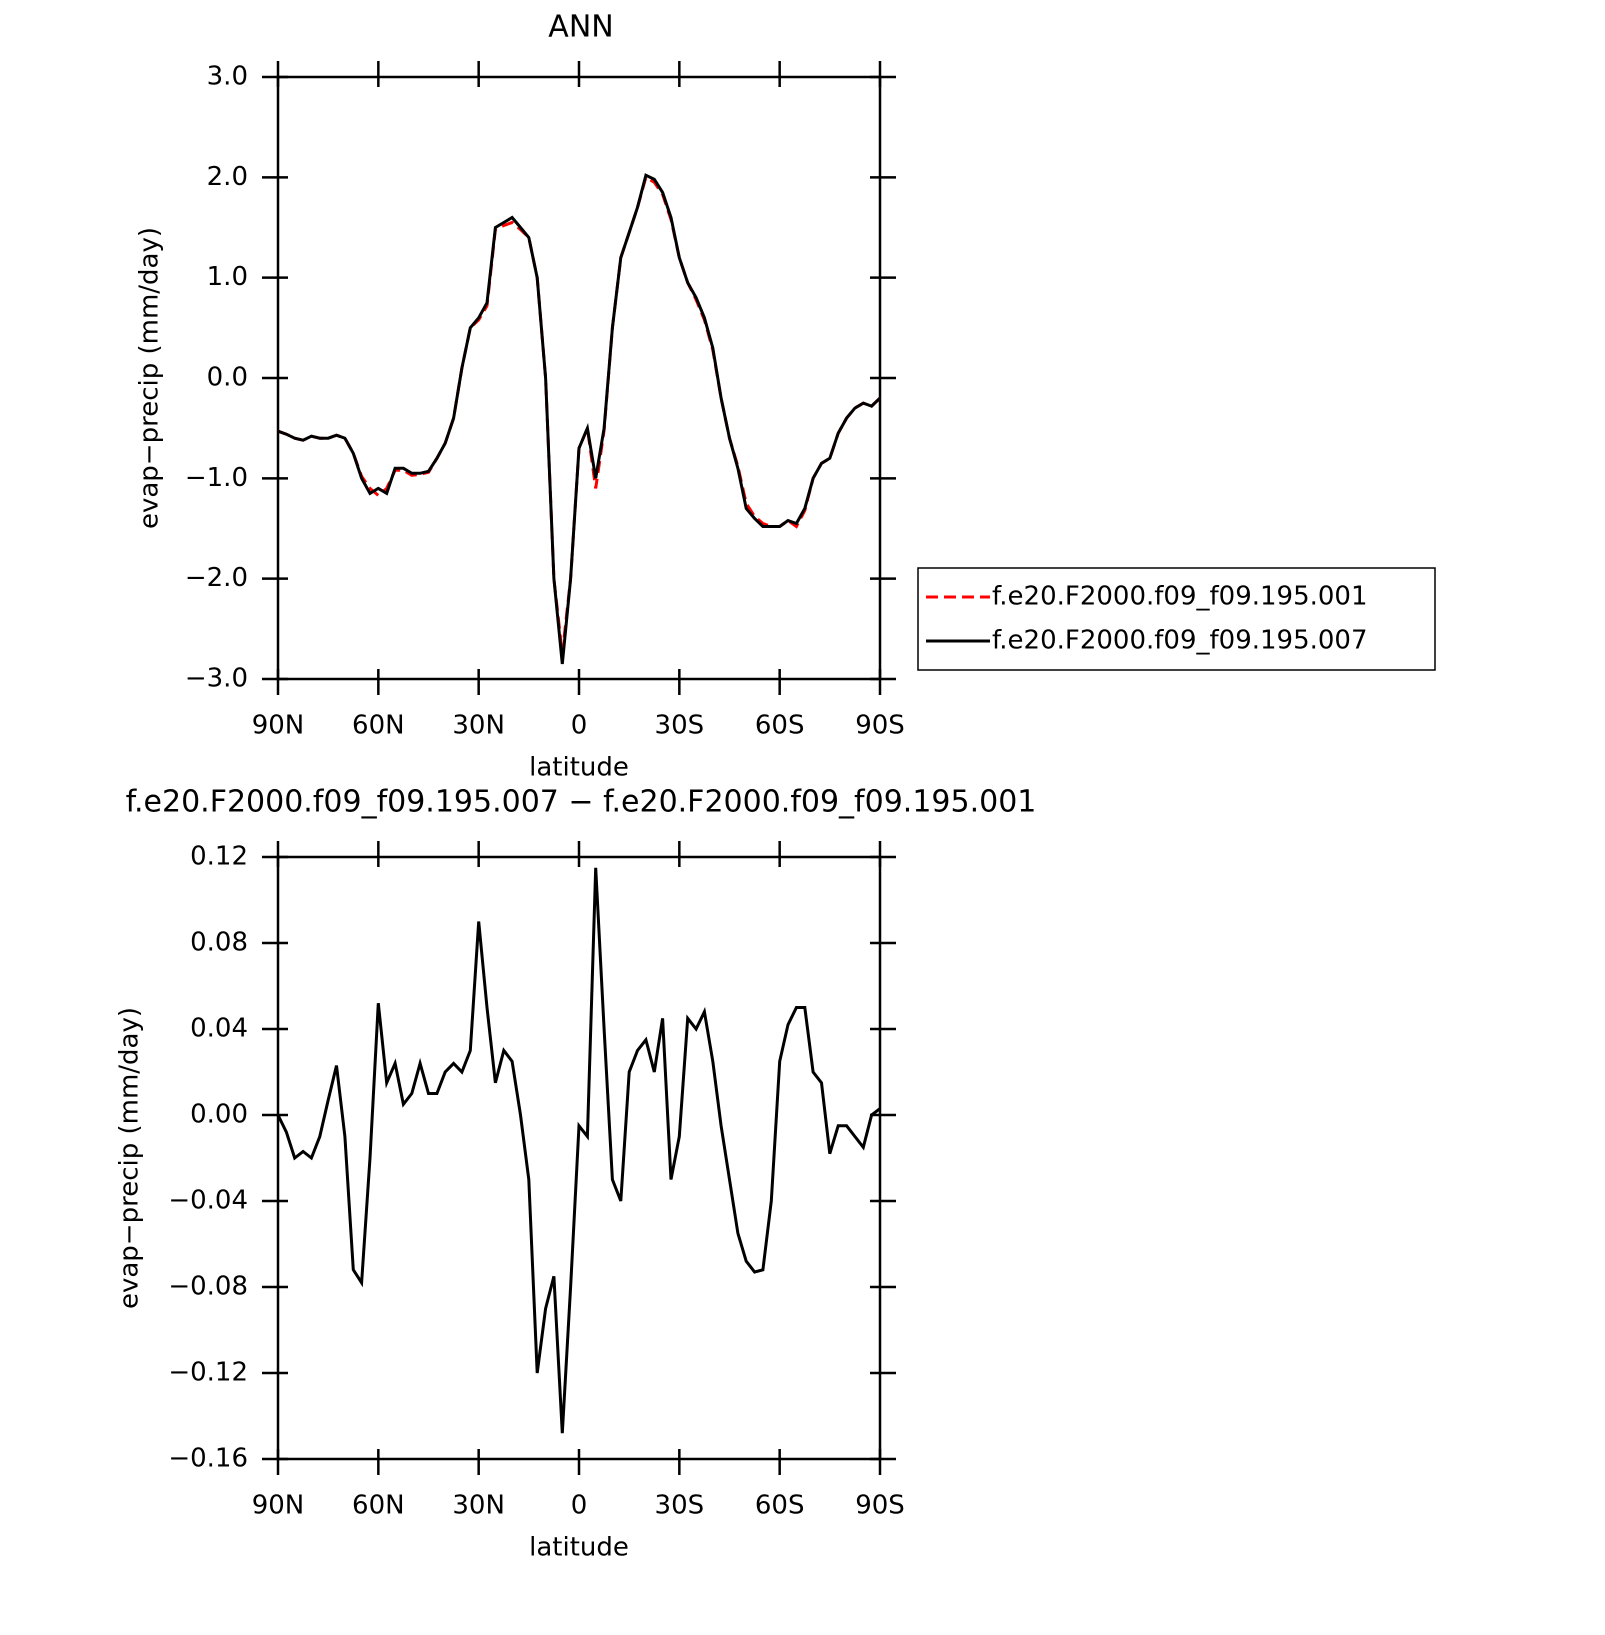 The width and height of the screenshot is (1605, 1635). What do you see at coordinates (1180, 641) in the screenshot?
I see `legend-label: f.e20.F2000.f09_f09.195.007` at bounding box center [1180, 641].